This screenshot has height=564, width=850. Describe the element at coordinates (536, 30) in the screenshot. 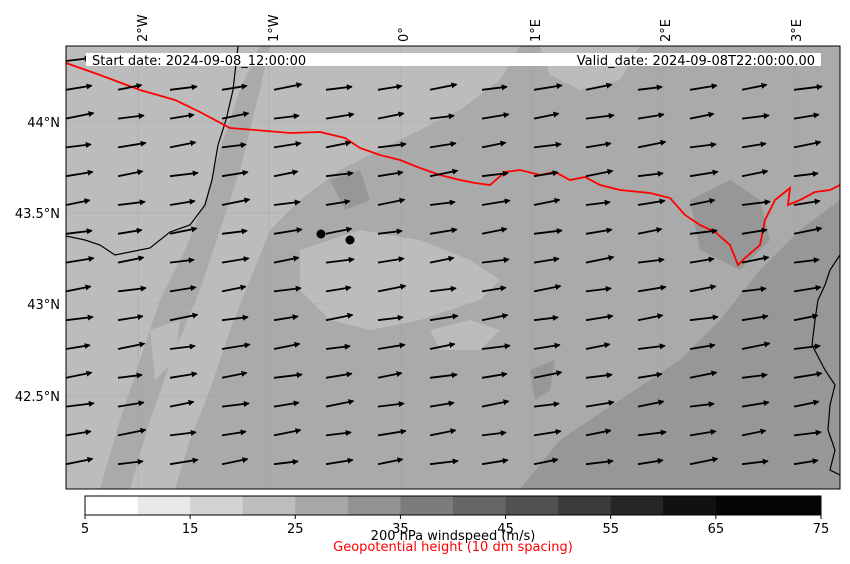

I see `lon-tick-label: 1°E` at that location.